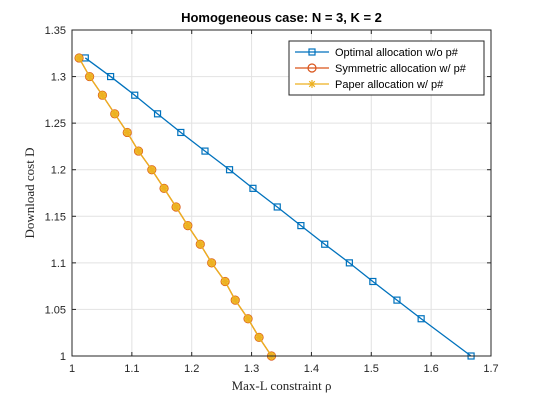 The height and width of the screenshot is (400, 550). Describe the element at coordinates (29, 193) in the screenshot. I see `y-axis-title: Download cost D` at that location.